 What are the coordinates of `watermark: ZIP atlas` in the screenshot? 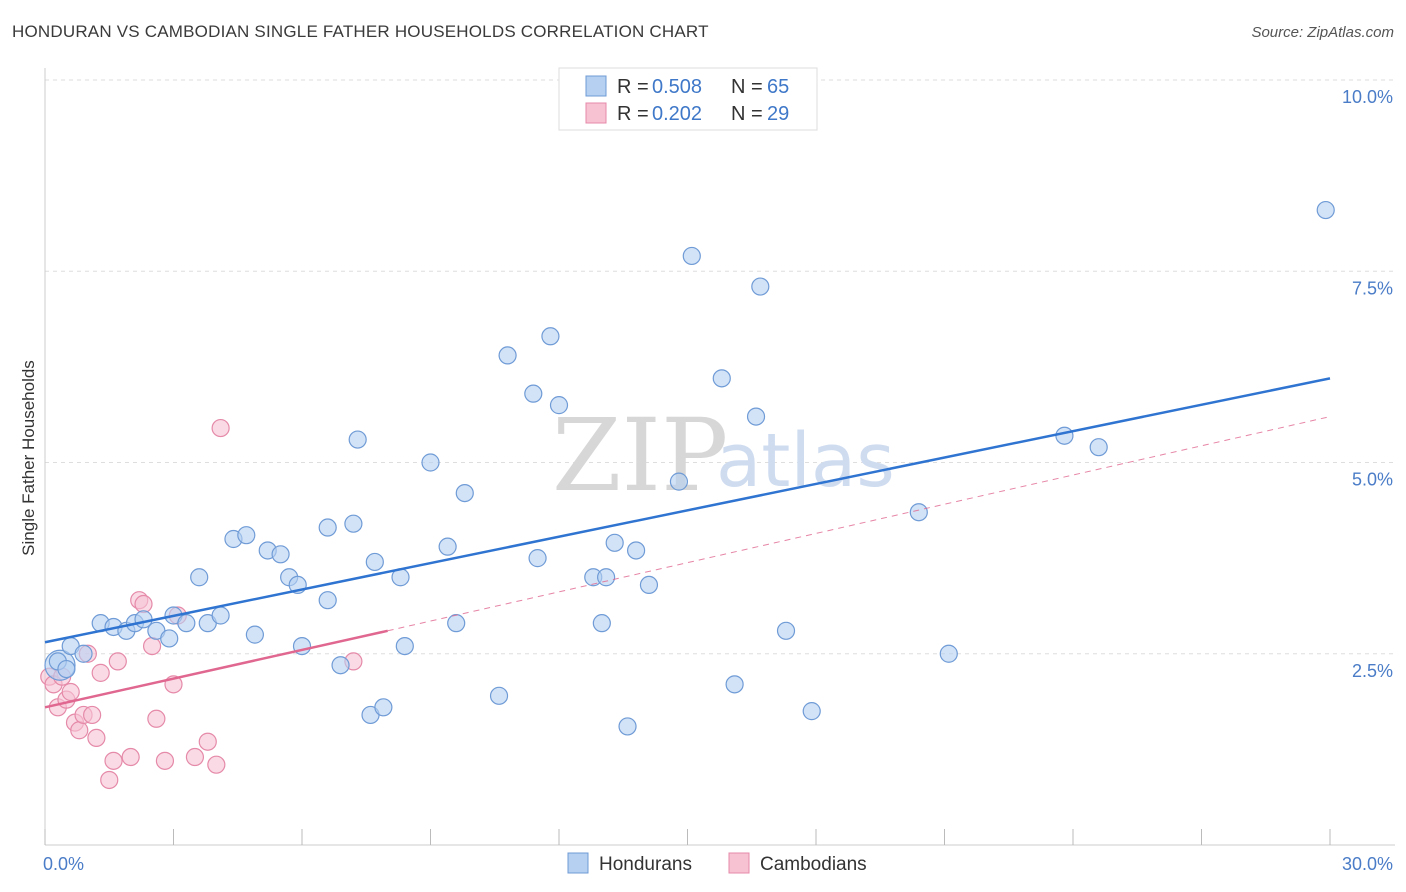 It's located at (723, 455).